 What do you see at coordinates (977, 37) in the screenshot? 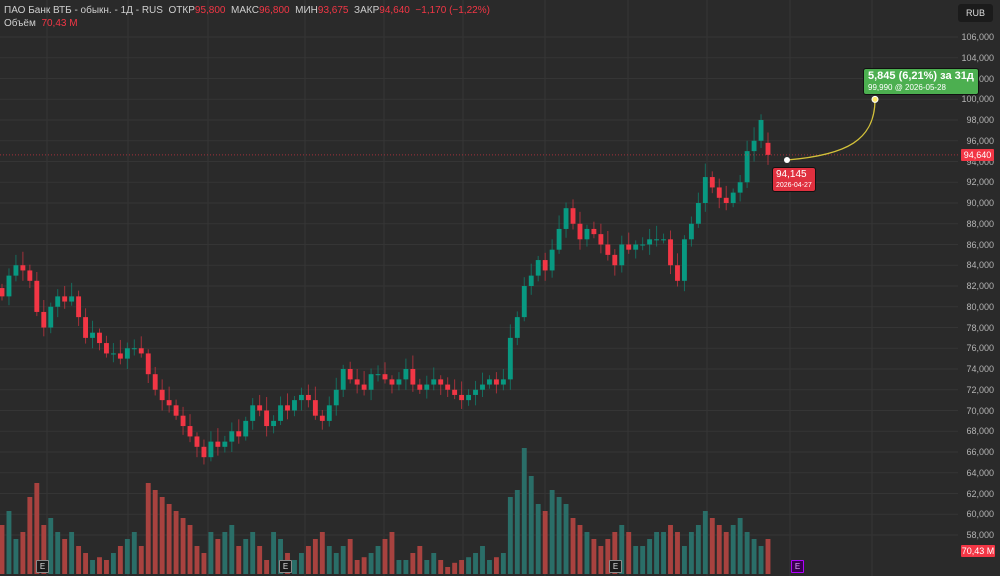
I see `price-axis-label: 106,000` at bounding box center [977, 37].